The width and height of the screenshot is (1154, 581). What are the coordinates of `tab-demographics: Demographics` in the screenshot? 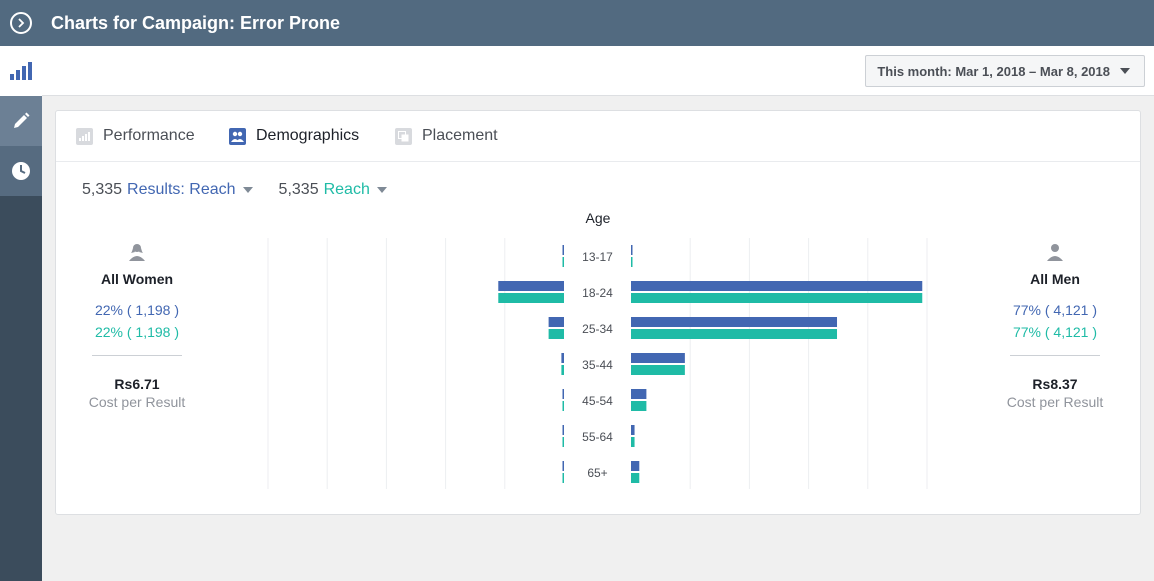 It's located at (294, 136).